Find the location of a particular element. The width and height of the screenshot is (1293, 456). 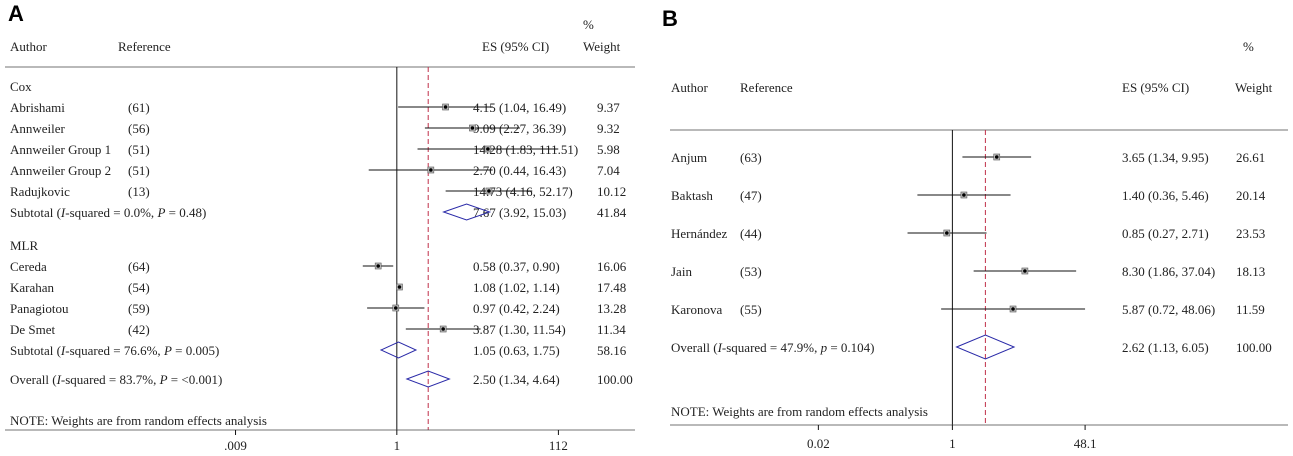

stat-part-i2-text: -squared = 0.0%, is located at coordinates (111, 212).